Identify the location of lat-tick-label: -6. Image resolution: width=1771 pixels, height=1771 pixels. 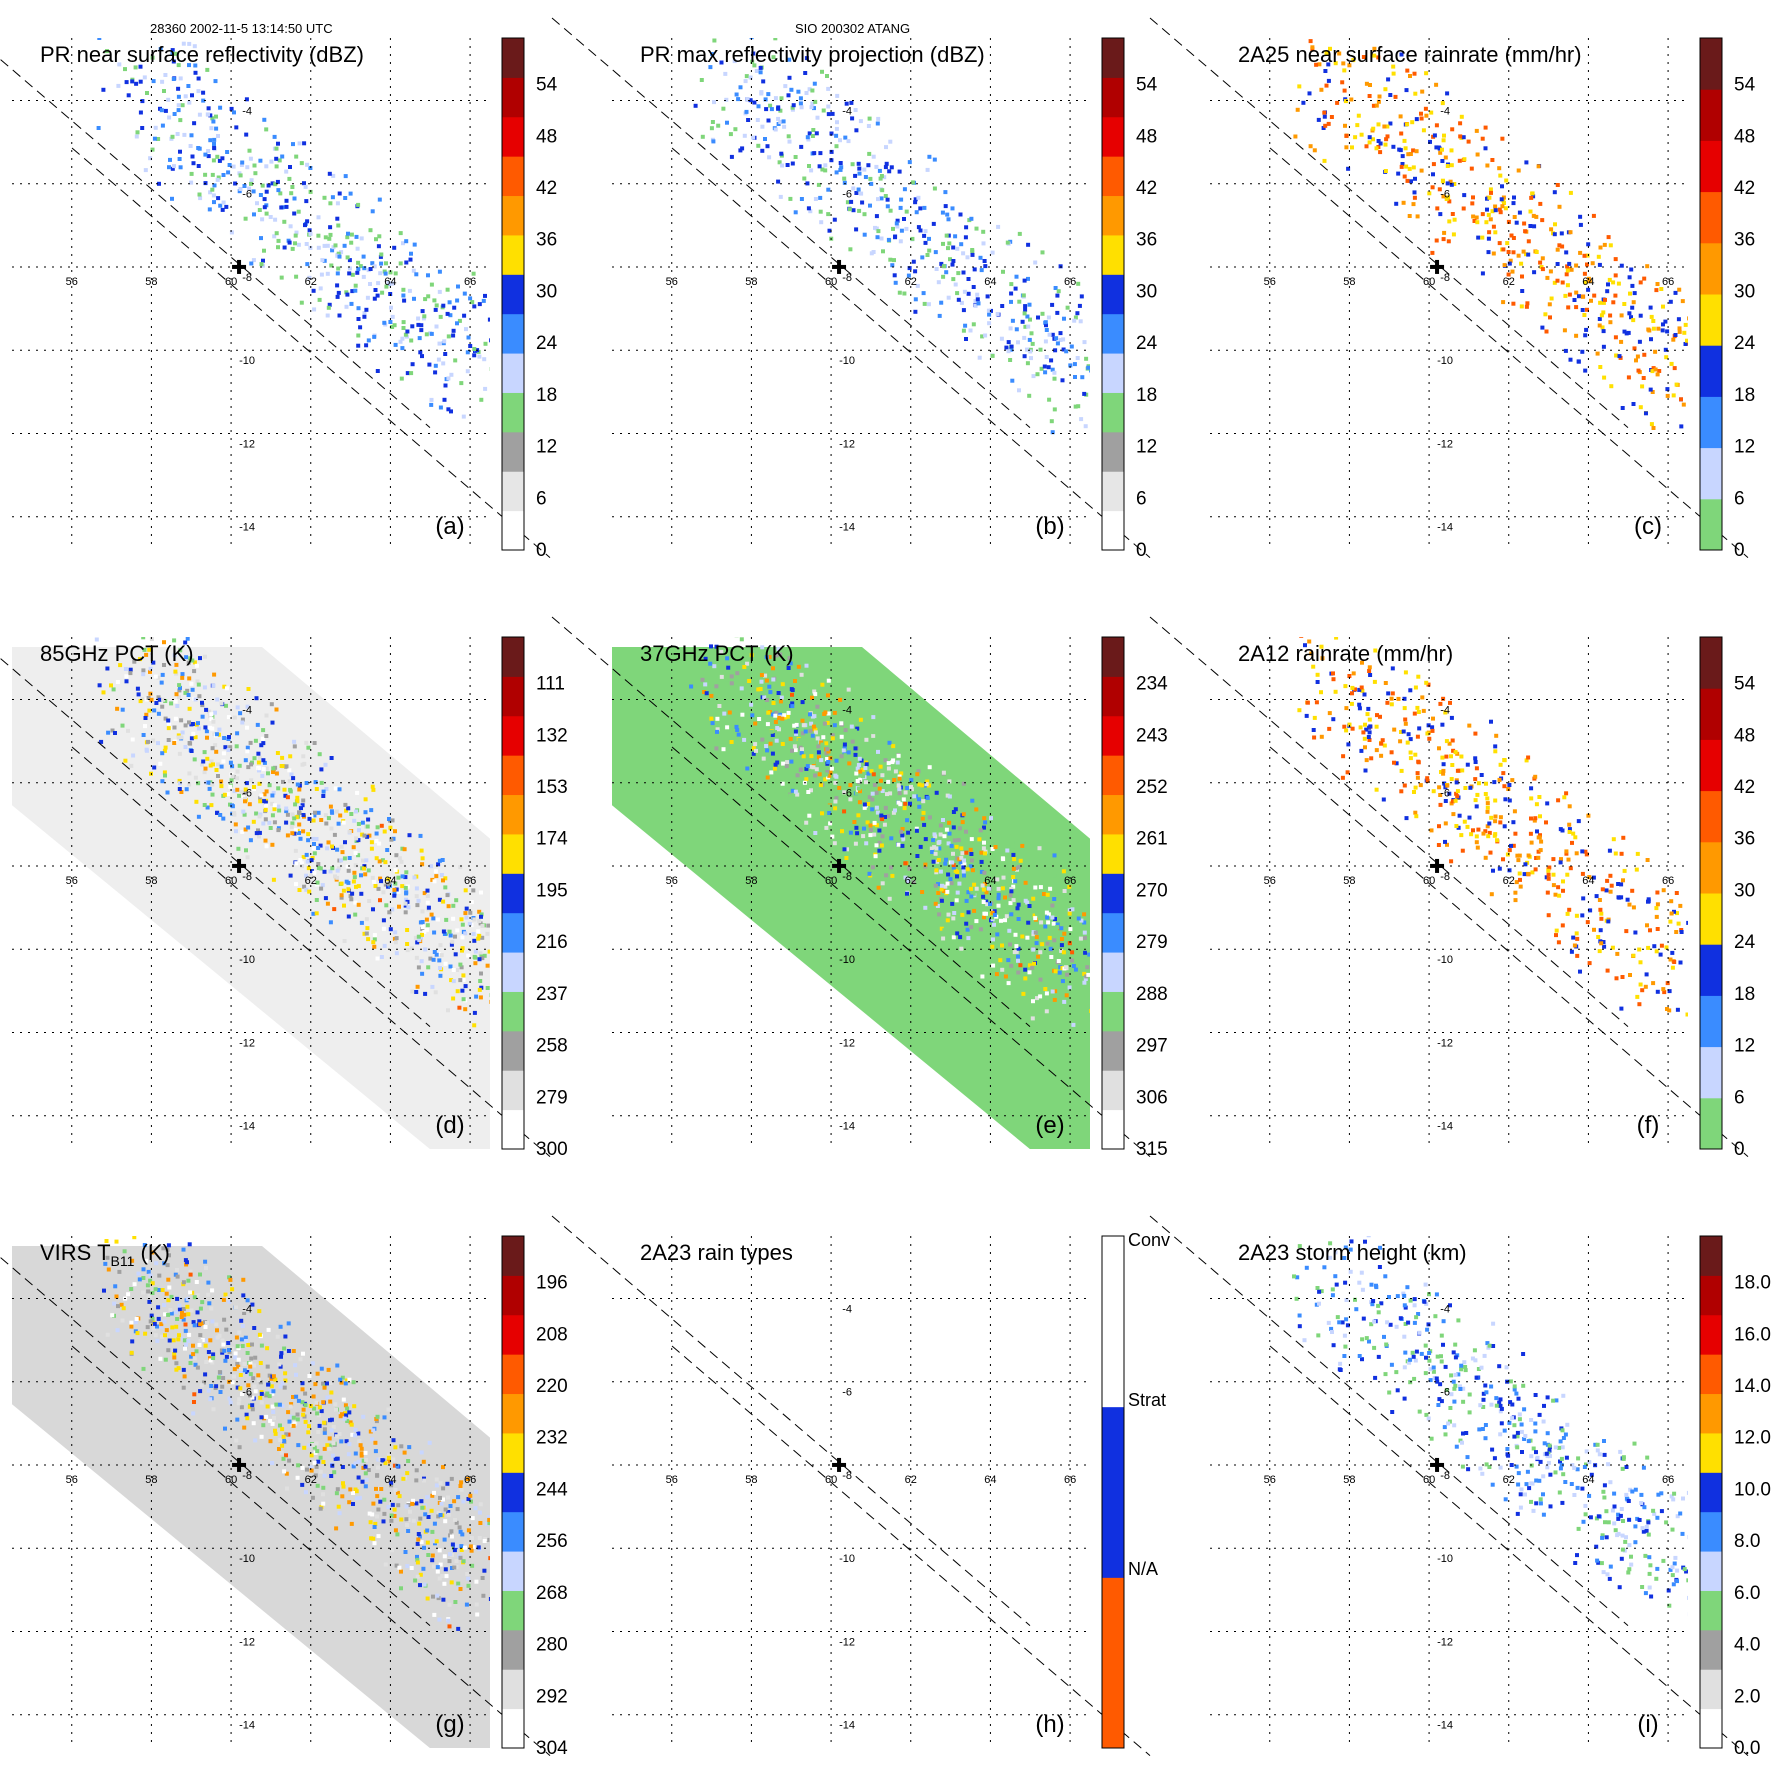
(847, 794).